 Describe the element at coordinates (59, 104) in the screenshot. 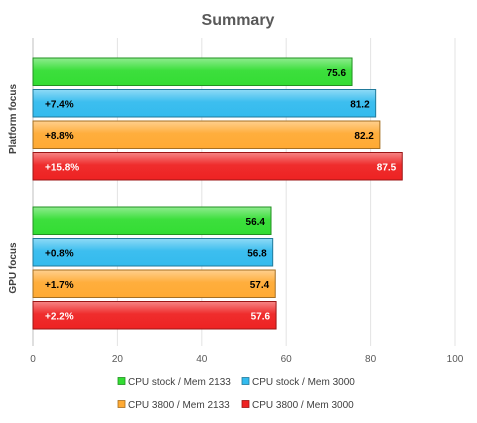

I see `bar-delta-label: +7.4%` at that location.